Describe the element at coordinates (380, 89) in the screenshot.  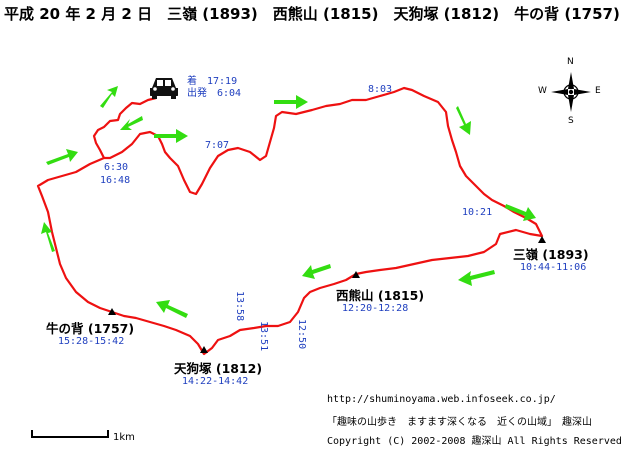
I see `waypoint-time: 8:03` at that location.